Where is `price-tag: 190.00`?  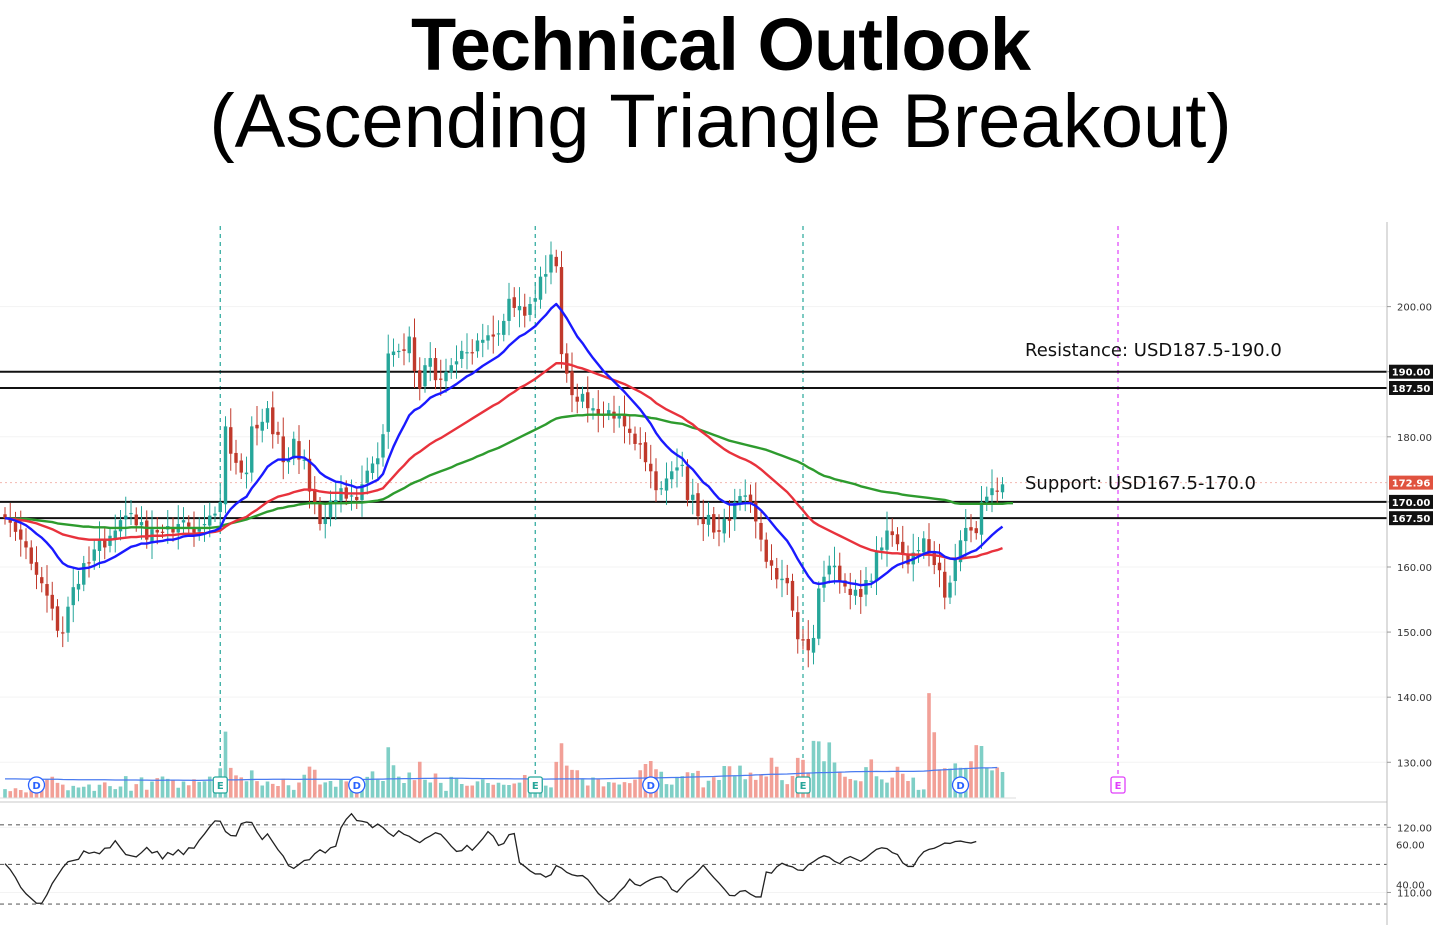
price-tag: 190.00 is located at coordinates (1411, 371).